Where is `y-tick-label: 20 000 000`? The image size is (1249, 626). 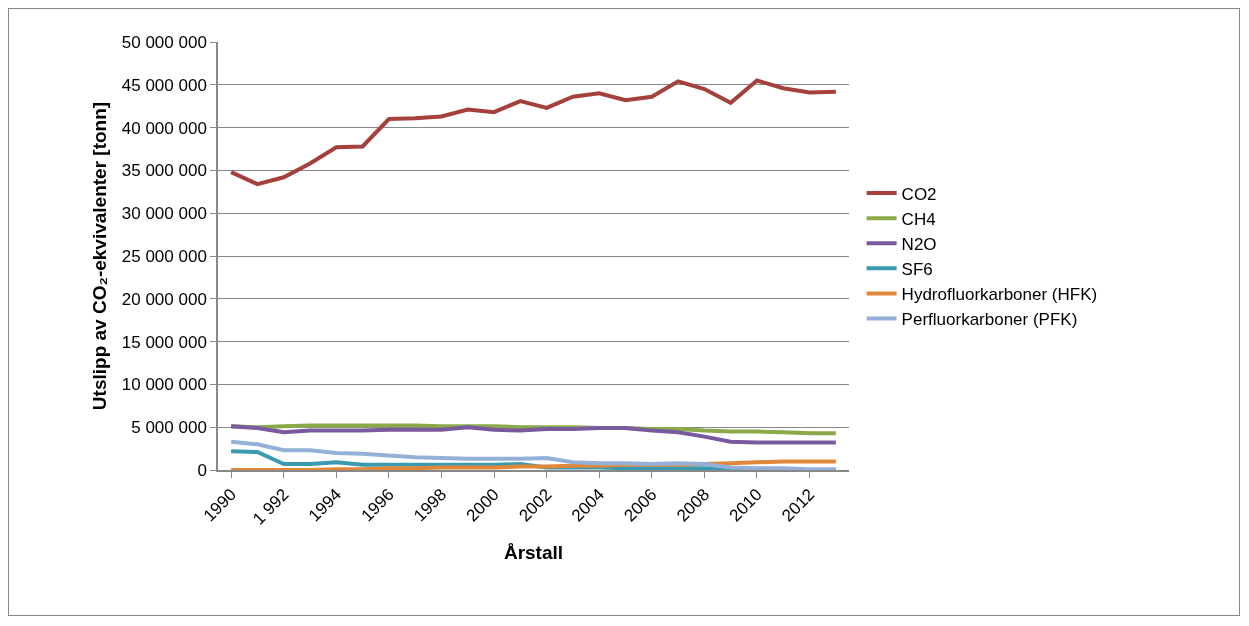
y-tick-label: 20 000 000 is located at coordinates (164, 299).